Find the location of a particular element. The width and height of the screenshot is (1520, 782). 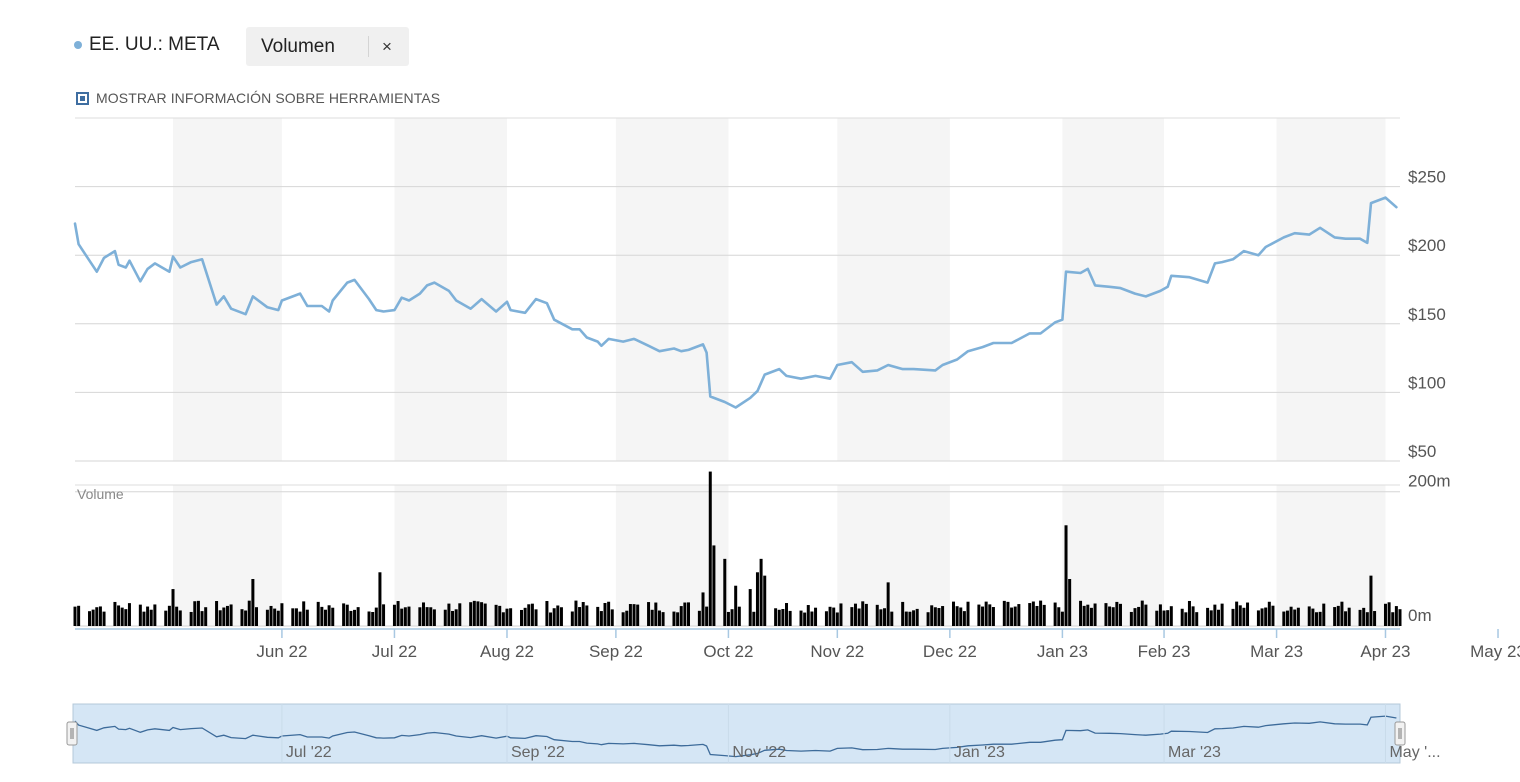

checkbox-checked-mark is located at coordinates (82, 98).